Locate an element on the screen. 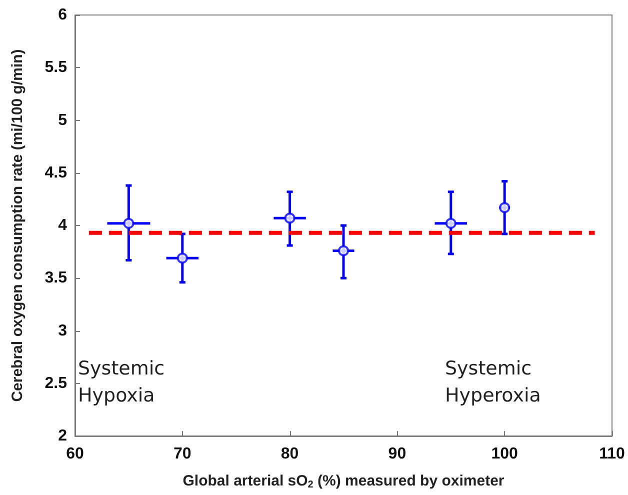  annotation: Systemic Hypoxia is located at coordinates (121, 382).